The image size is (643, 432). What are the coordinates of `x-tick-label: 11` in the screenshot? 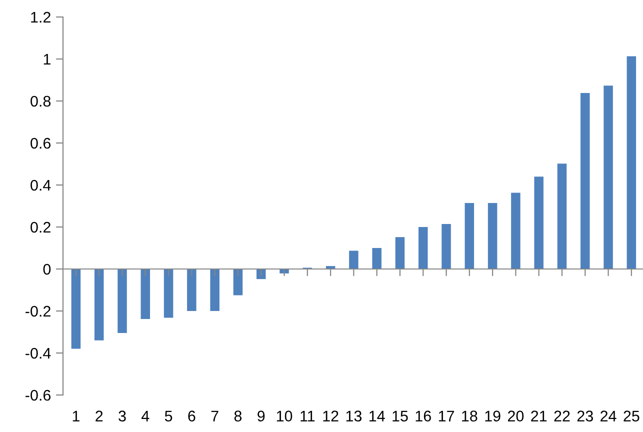 It's located at (307, 416).